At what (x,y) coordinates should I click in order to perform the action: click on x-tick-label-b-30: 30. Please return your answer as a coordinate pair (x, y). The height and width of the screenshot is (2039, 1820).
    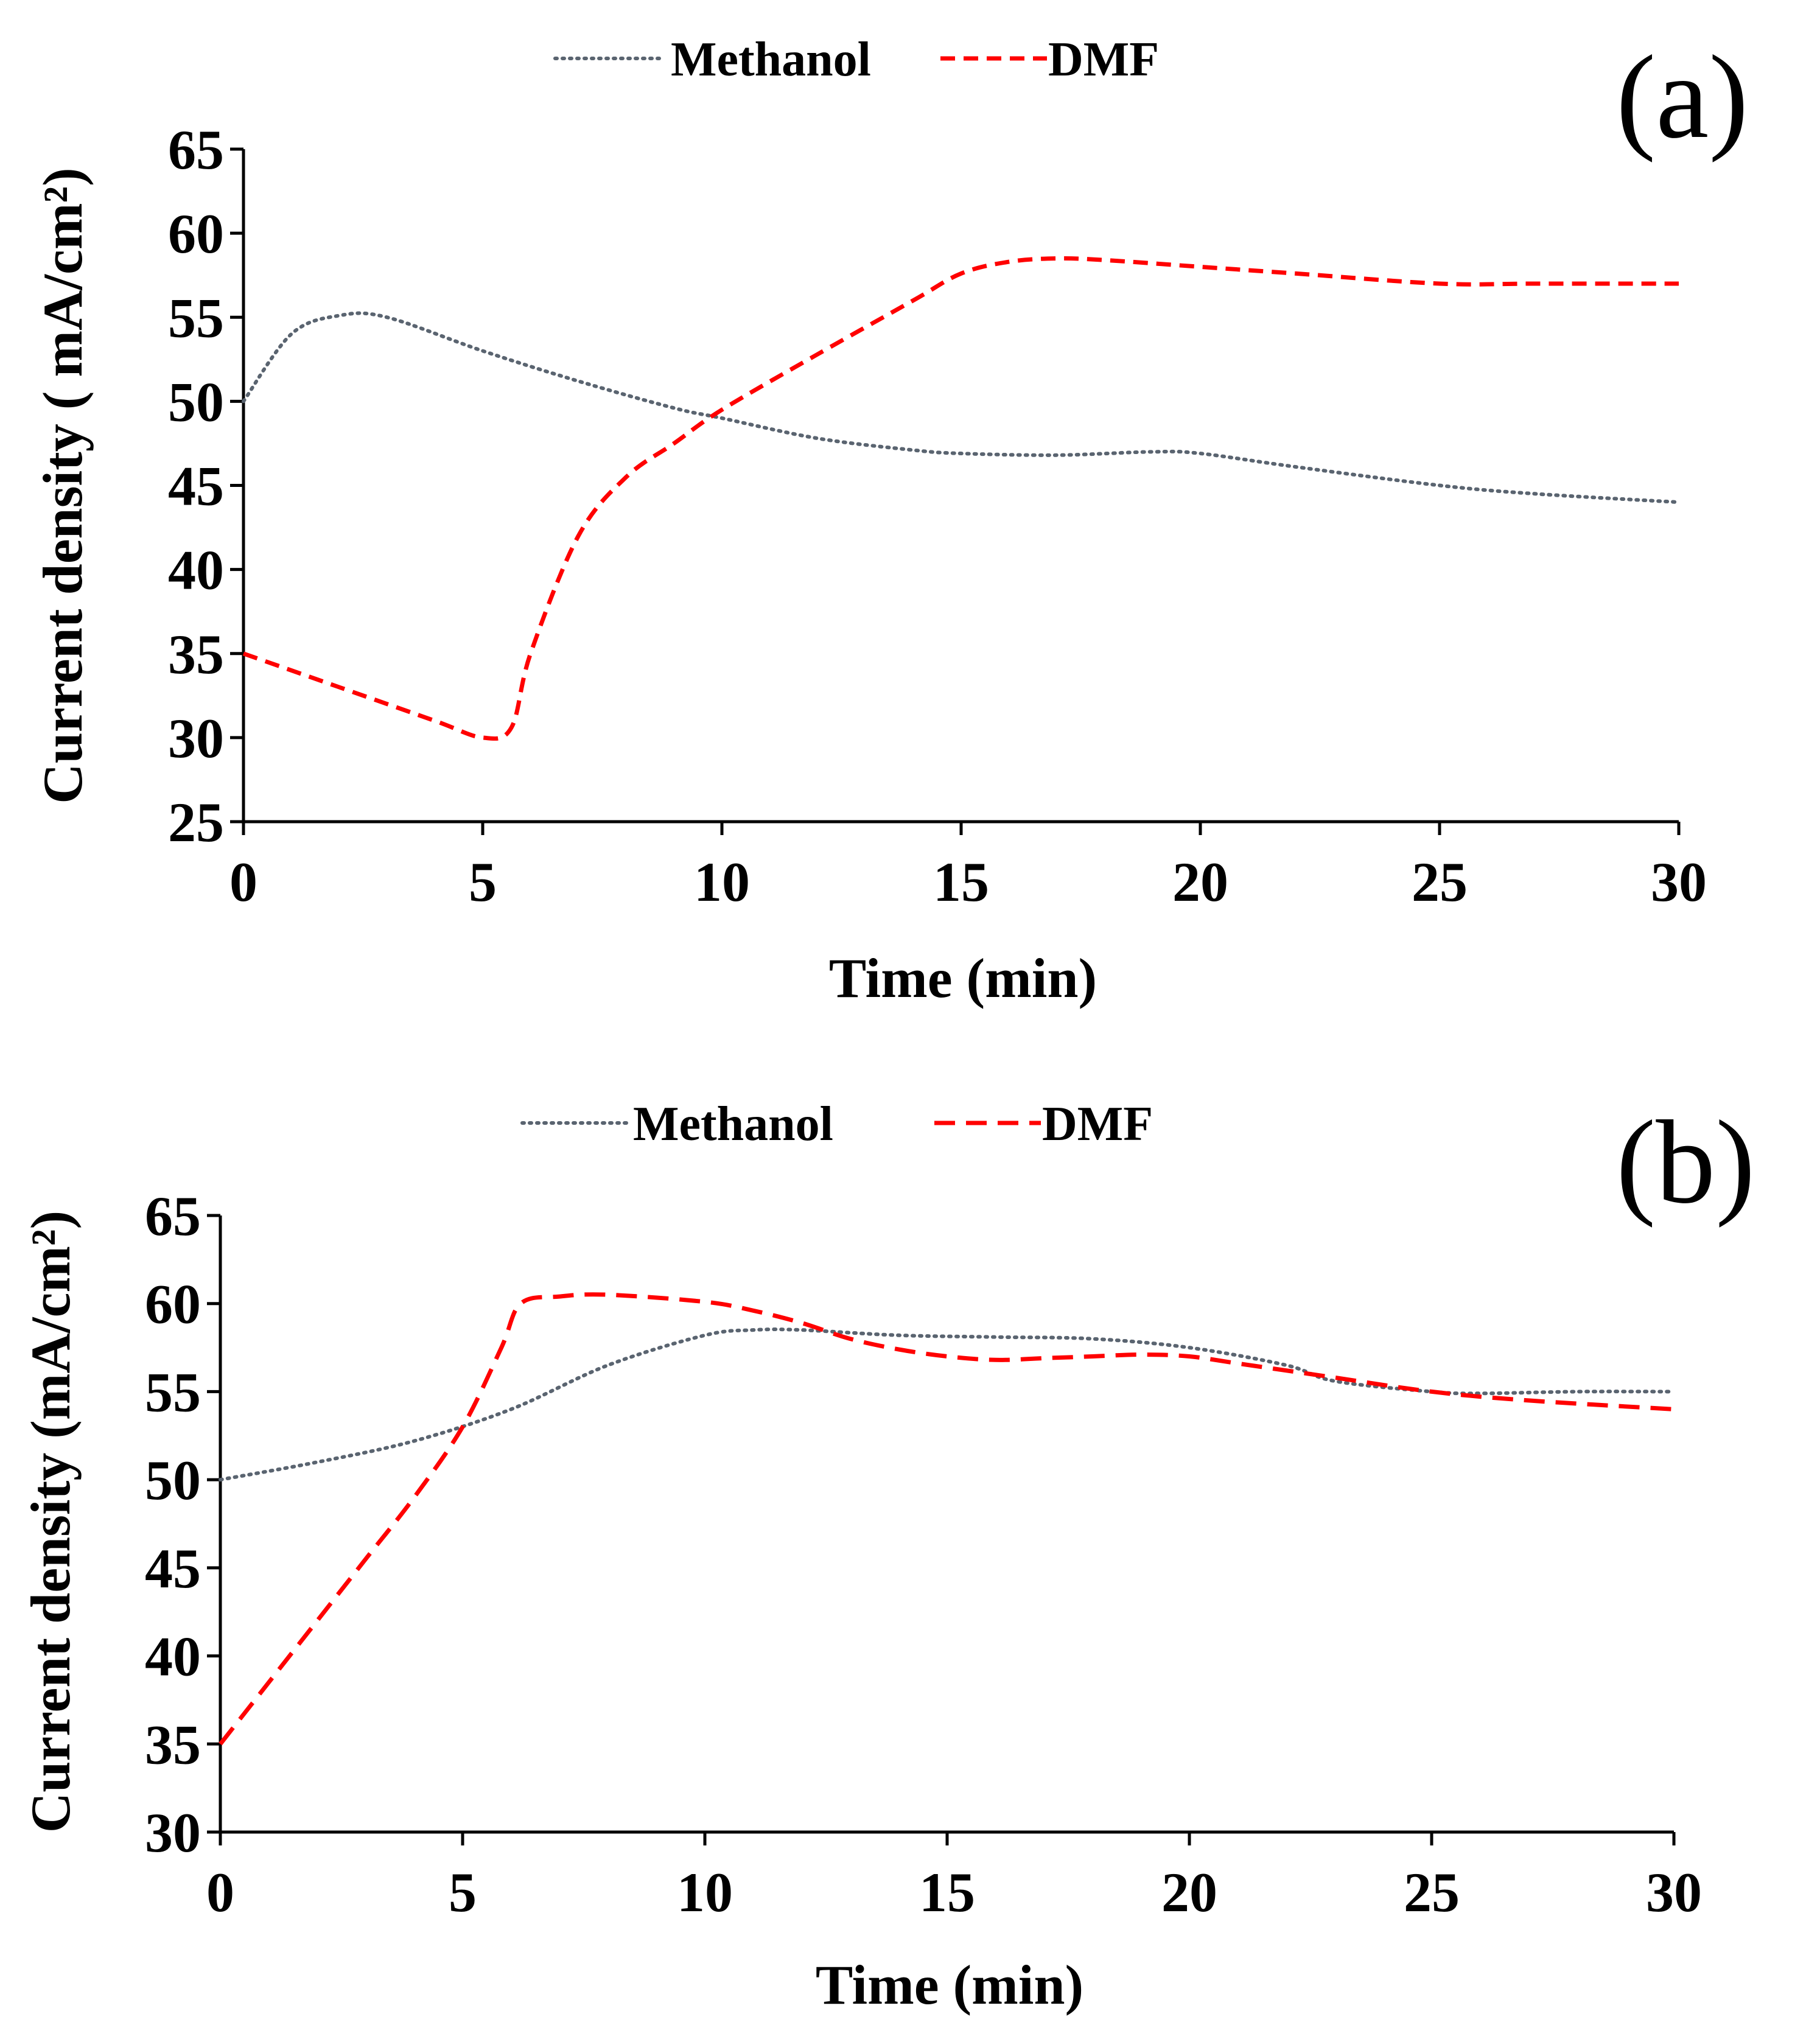
    Looking at the image, I should click on (1674, 1892).